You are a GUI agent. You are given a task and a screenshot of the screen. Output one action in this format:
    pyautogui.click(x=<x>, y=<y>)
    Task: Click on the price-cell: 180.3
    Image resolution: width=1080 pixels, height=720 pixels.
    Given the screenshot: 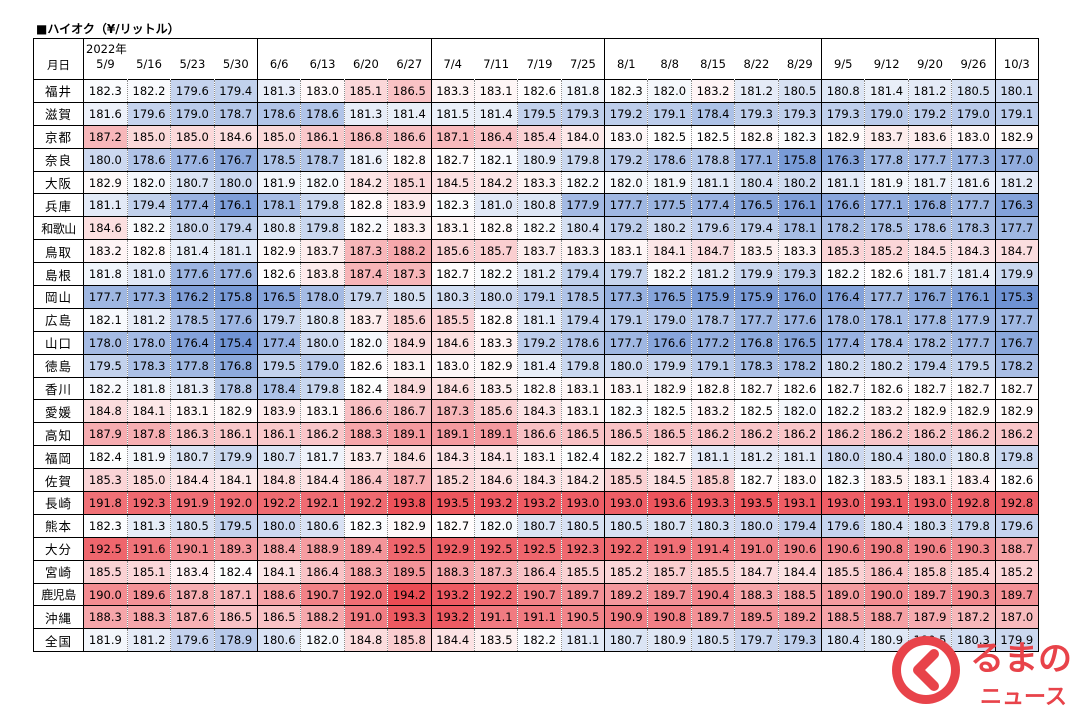 What is the action you would take?
    pyautogui.click(x=930, y=526)
    